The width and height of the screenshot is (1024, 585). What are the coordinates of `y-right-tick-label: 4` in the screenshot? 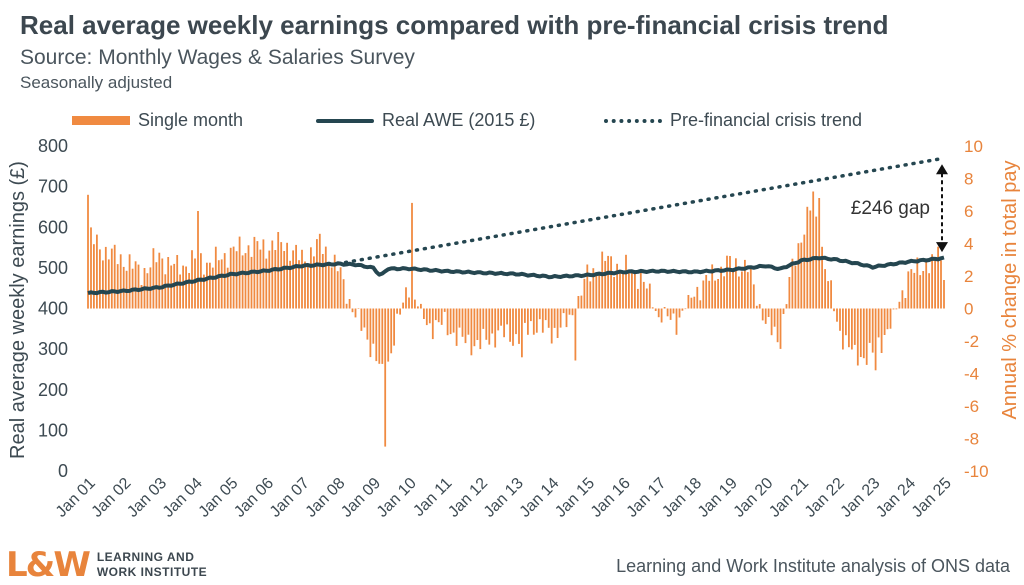 It's located at (968, 244).